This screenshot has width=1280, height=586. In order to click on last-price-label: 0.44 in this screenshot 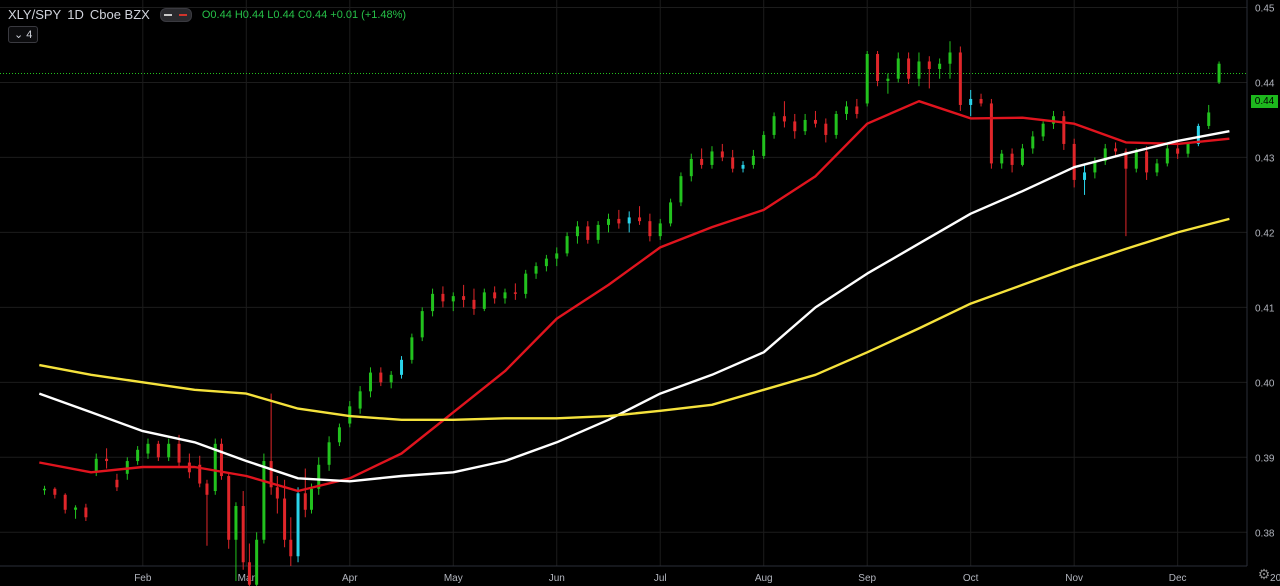, I will do `click(1264, 101)`.